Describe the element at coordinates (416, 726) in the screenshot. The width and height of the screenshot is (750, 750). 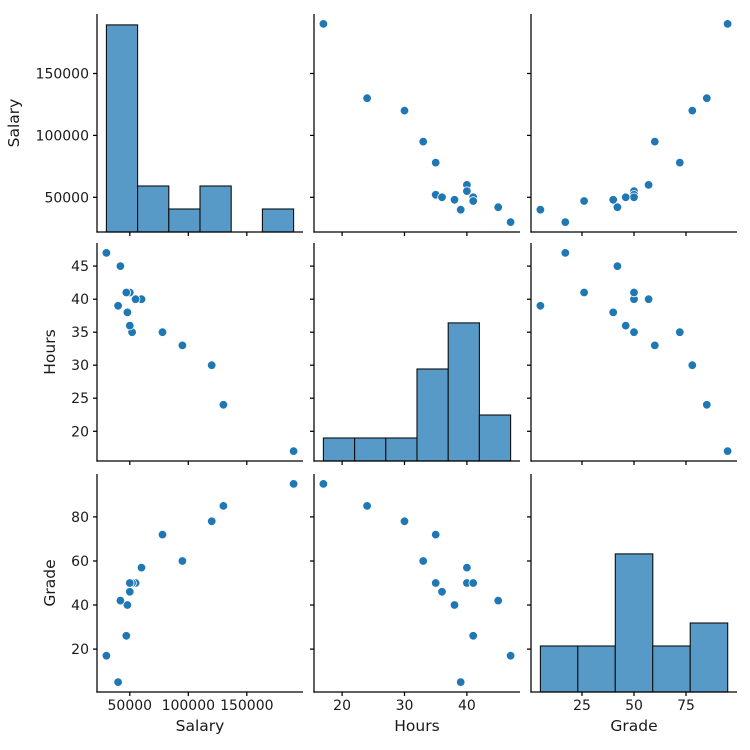
I see `x-axis-label-hours: Hours` at that location.